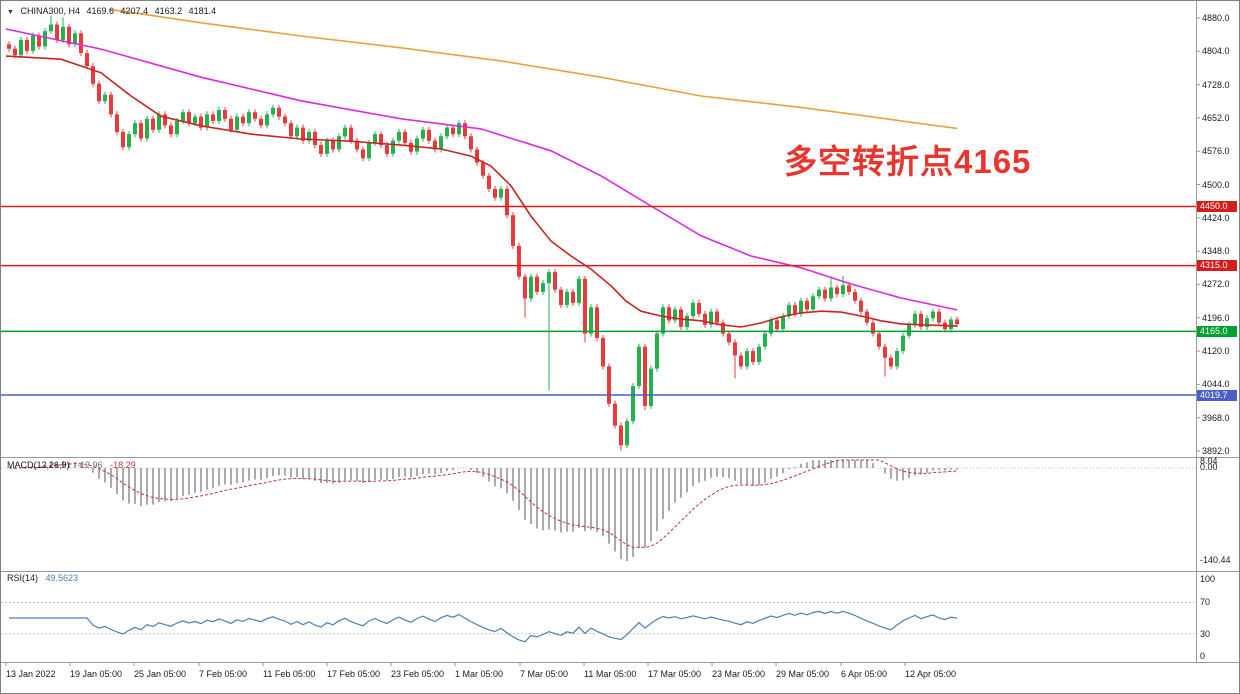 This screenshot has width=1240, height=694. Describe the element at coordinates (598, 622) in the screenshot. I see `rsi-layer` at that location.